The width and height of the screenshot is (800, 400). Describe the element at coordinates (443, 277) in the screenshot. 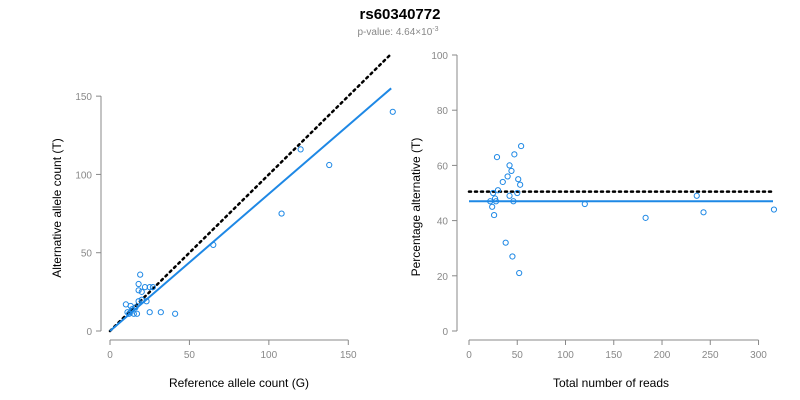

I see `right-y-tick-label: 20` at that location.